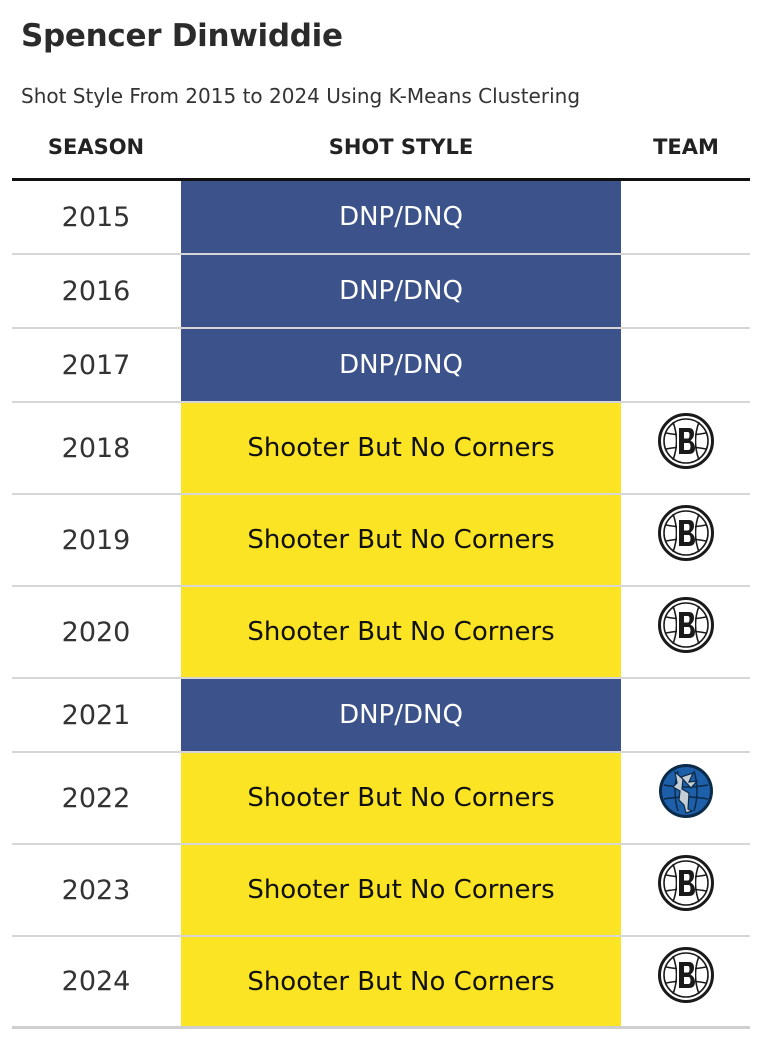 The image size is (760, 1040). What do you see at coordinates (96, 890) in the screenshot?
I see `season-cell: 2023` at bounding box center [96, 890].